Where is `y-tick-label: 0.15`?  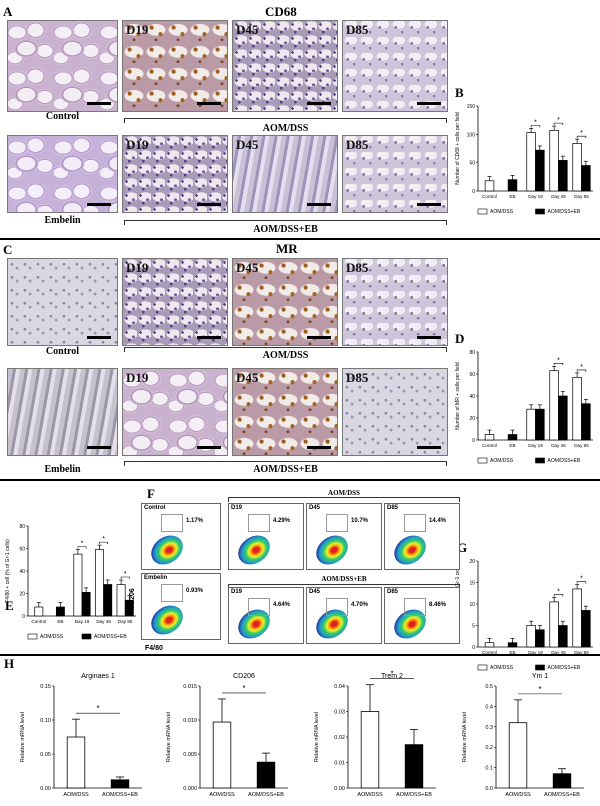 y-tick-label: 0.15 is located at coordinates (45, 687).